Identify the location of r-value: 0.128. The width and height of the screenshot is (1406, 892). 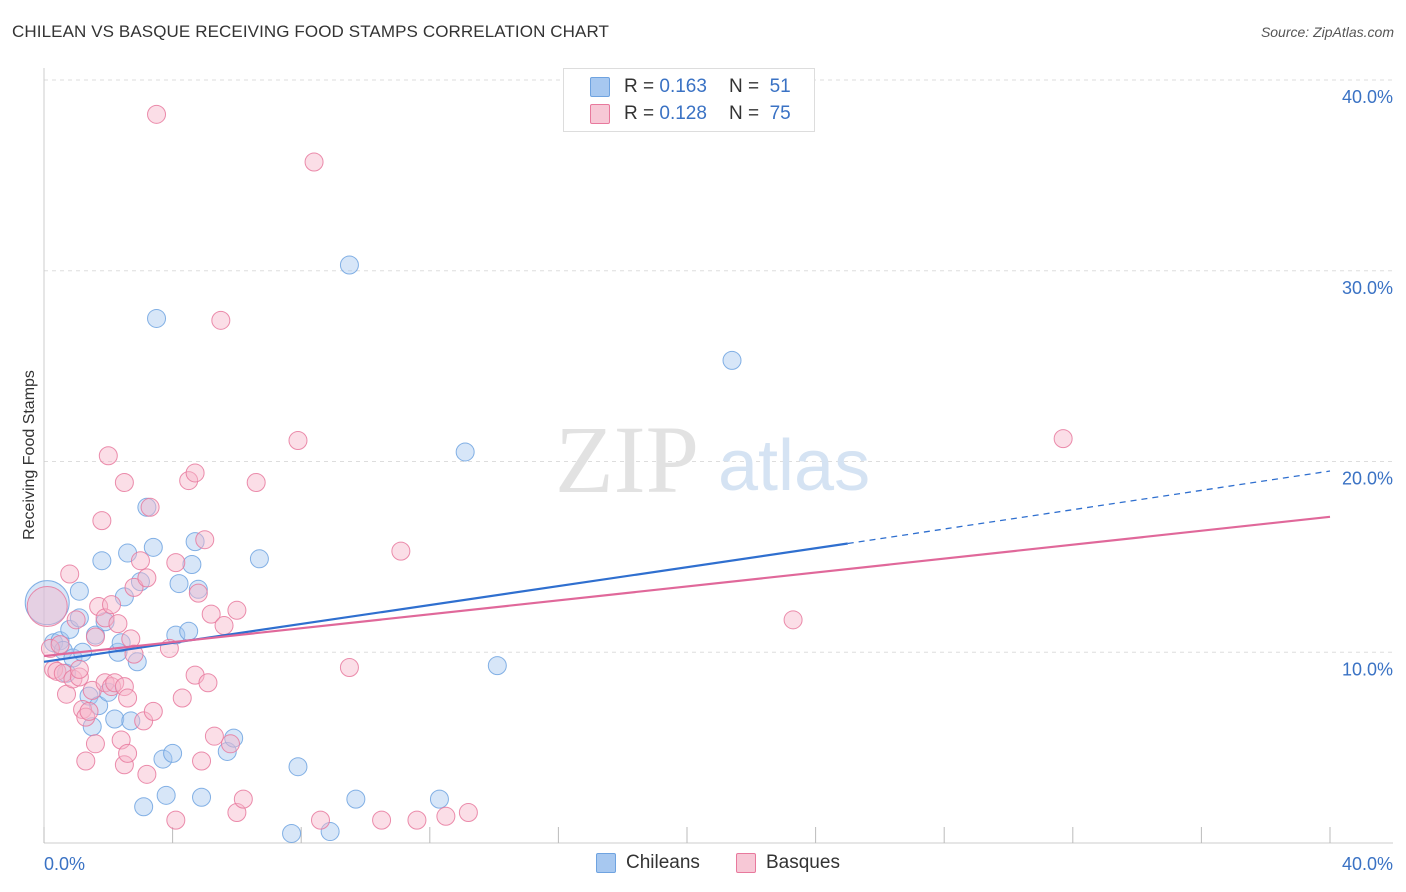
(683, 113).